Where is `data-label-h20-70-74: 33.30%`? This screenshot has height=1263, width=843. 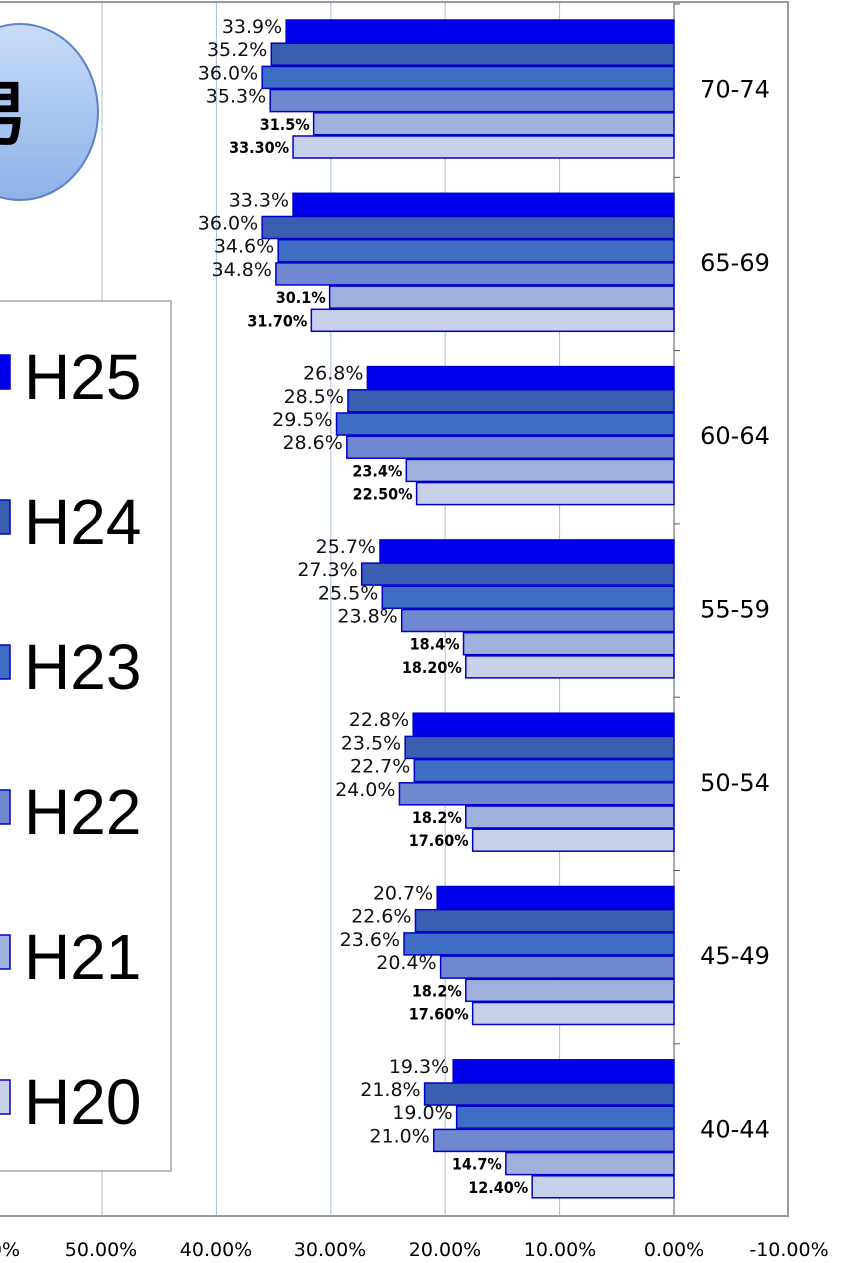 data-label-h20-70-74: 33.30% is located at coordinates (259, 147).